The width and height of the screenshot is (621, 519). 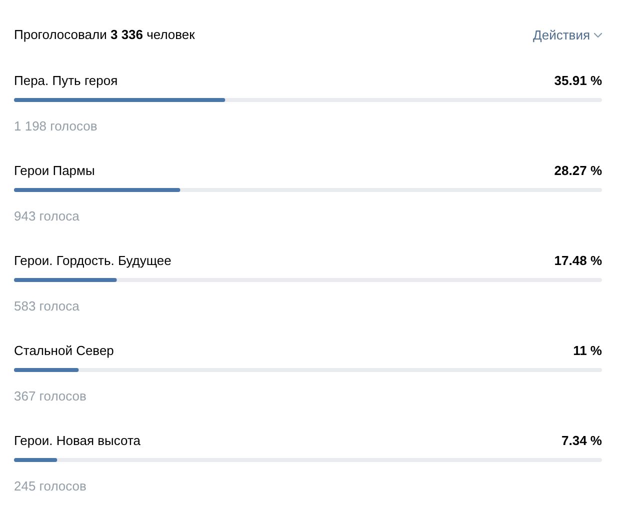 I want to click on y-tick-label: Герои Пармы, so click(x=54, y=170).